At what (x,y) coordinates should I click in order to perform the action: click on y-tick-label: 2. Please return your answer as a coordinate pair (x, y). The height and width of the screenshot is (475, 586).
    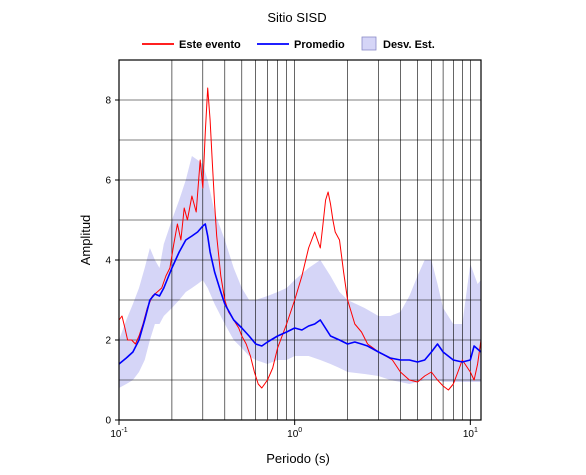
    Looking at the image, I should click on (108, 341).